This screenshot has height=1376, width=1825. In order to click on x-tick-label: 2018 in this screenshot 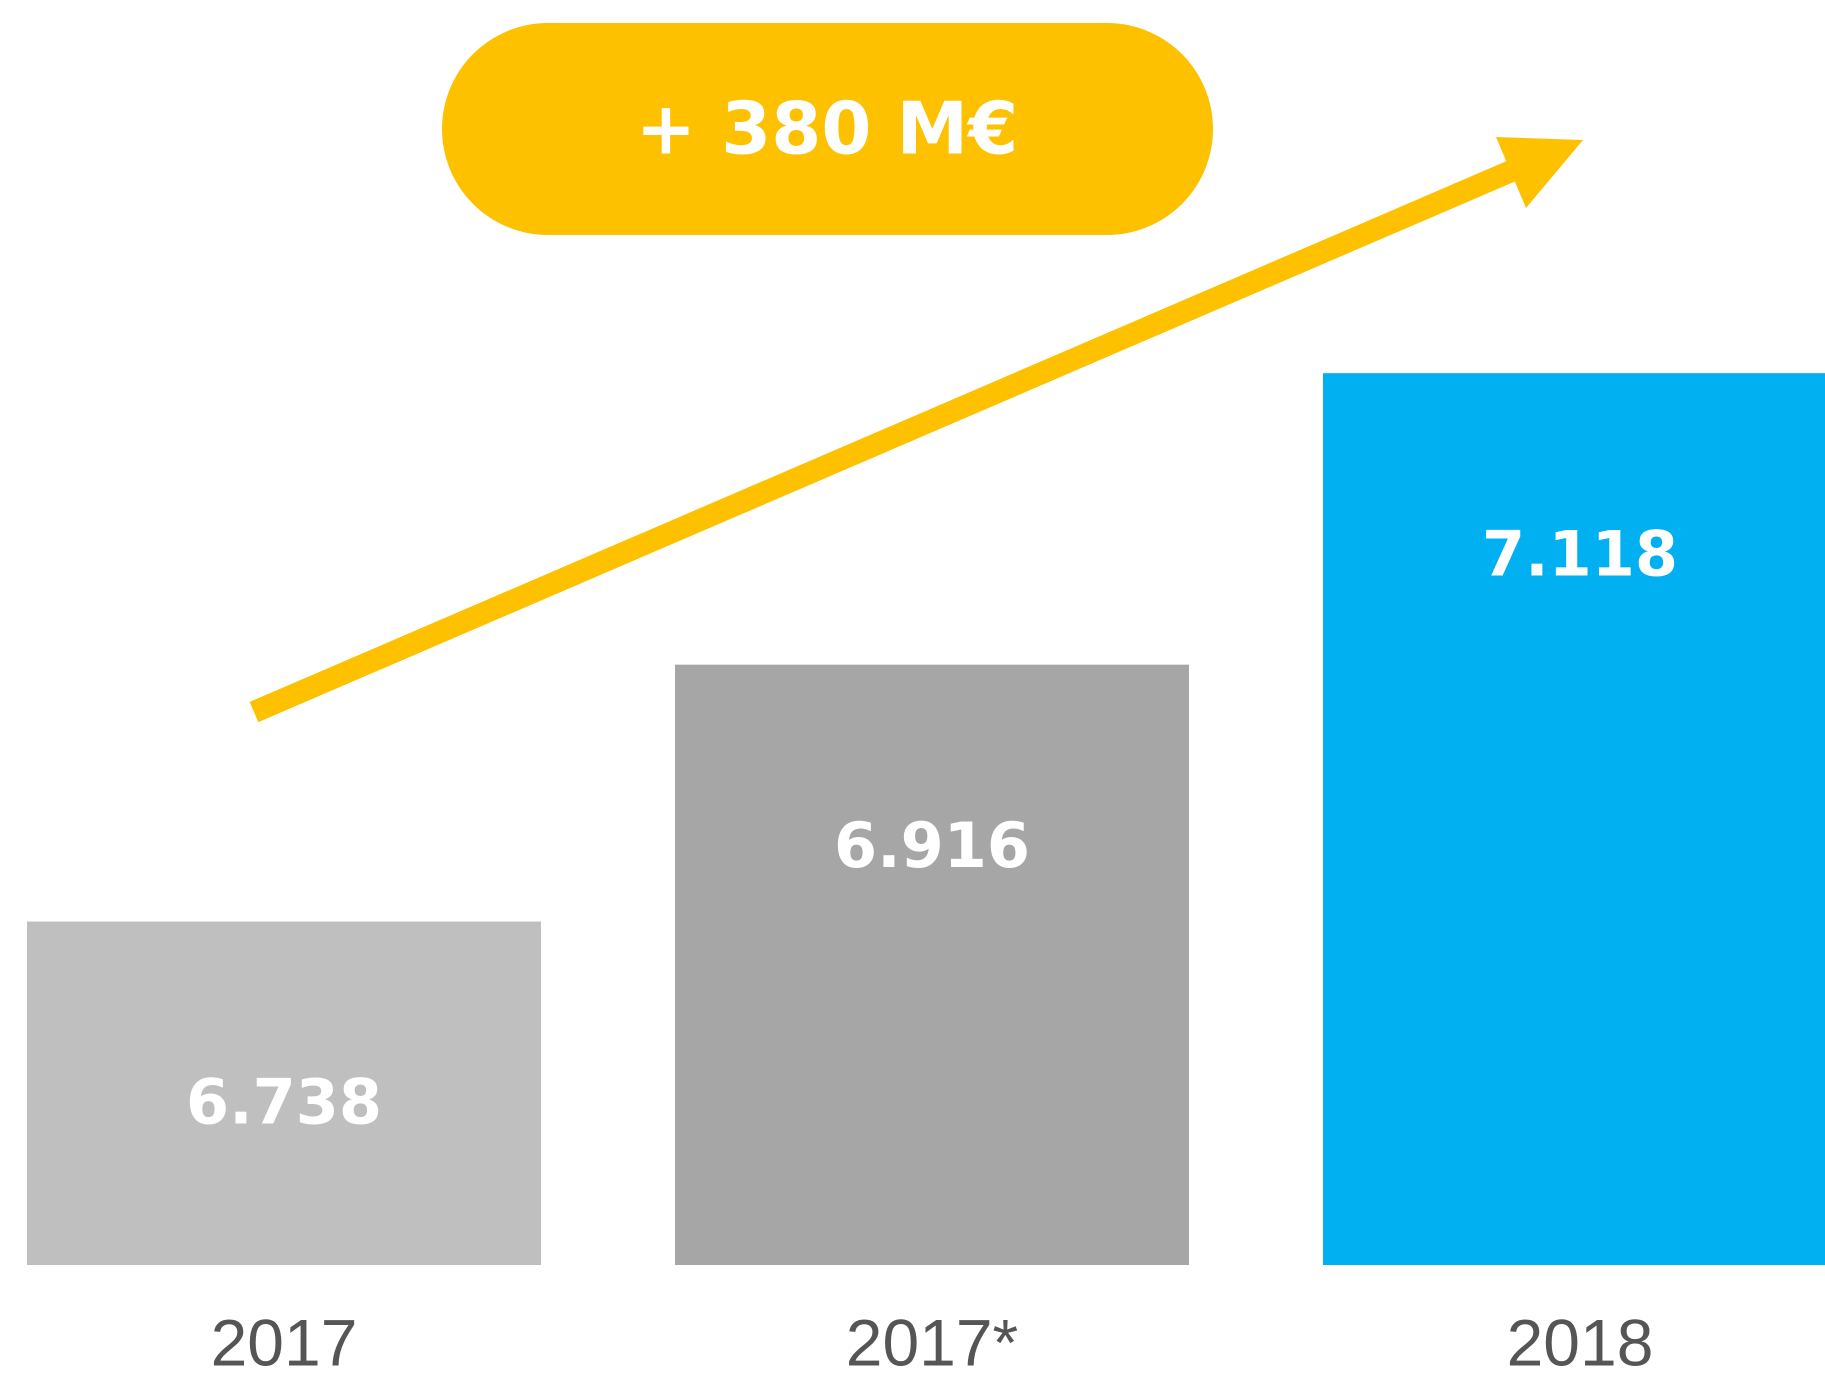, I will do `click(1580, 1340)`.